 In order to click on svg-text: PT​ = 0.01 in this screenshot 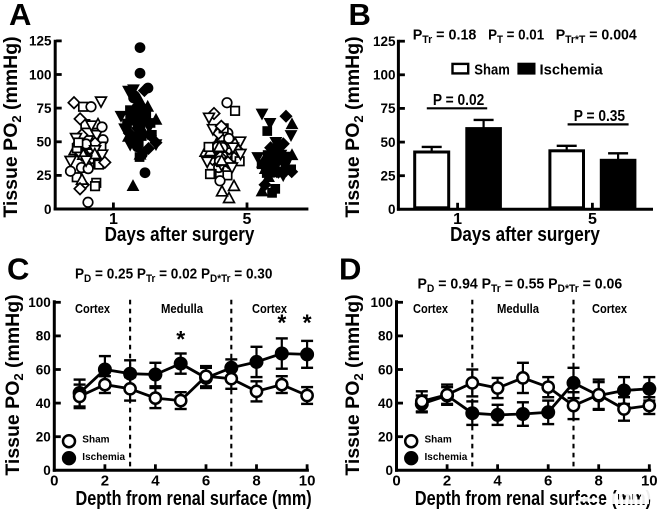, I will do `click(516, 36)`.